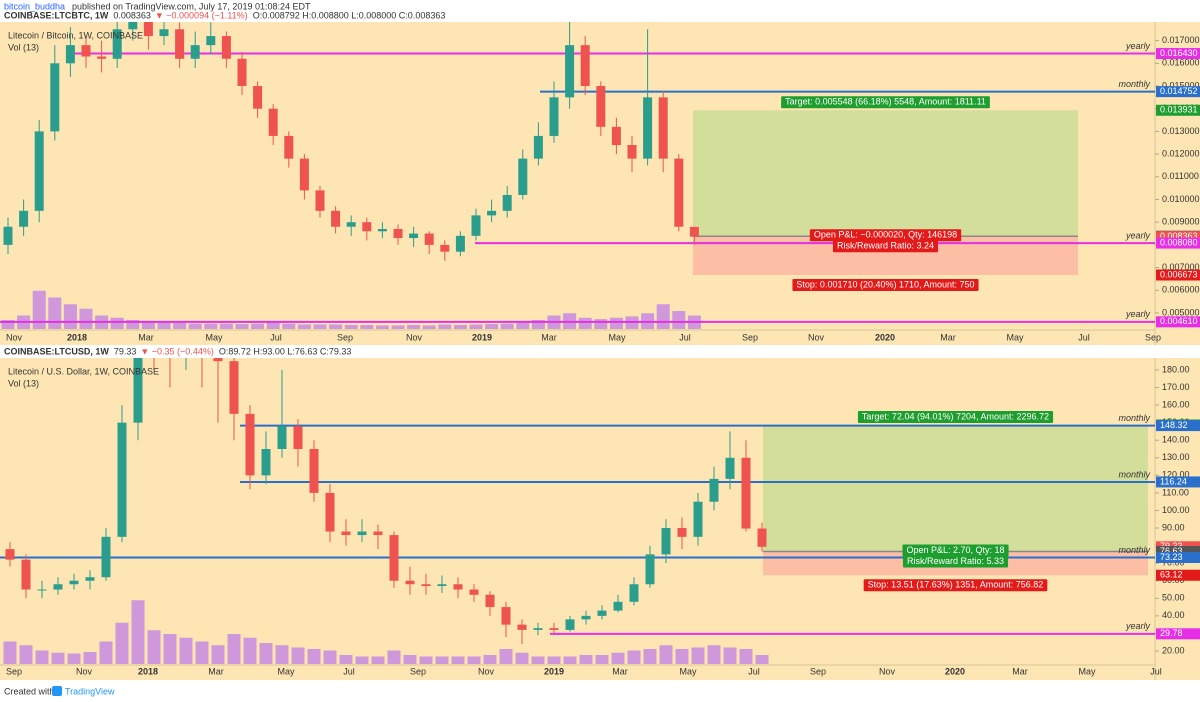 This screenshot has height=702, width=1200. Describe the element at coordinates (554, 671) in the screenshot. I see `x-tick-label: 2019` at that location.